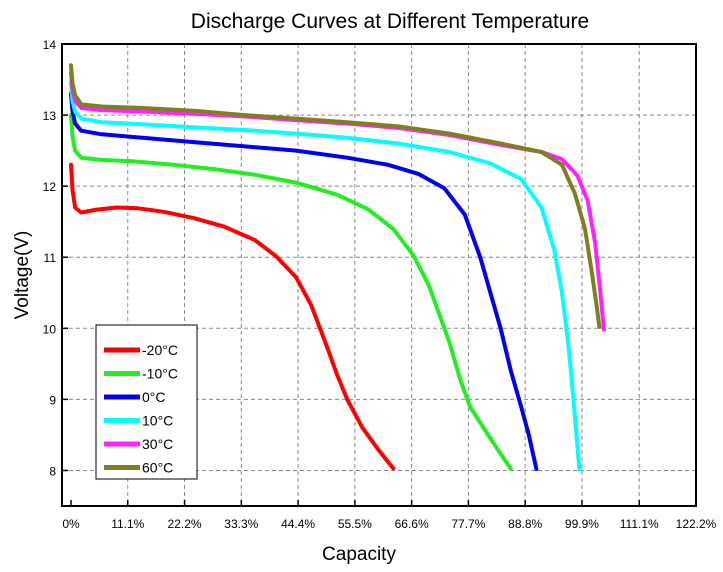  What do you see at coordinates (52, 471) in the screenshot?
I see `y-tick-label: 8` at bounding box center [52, 471].